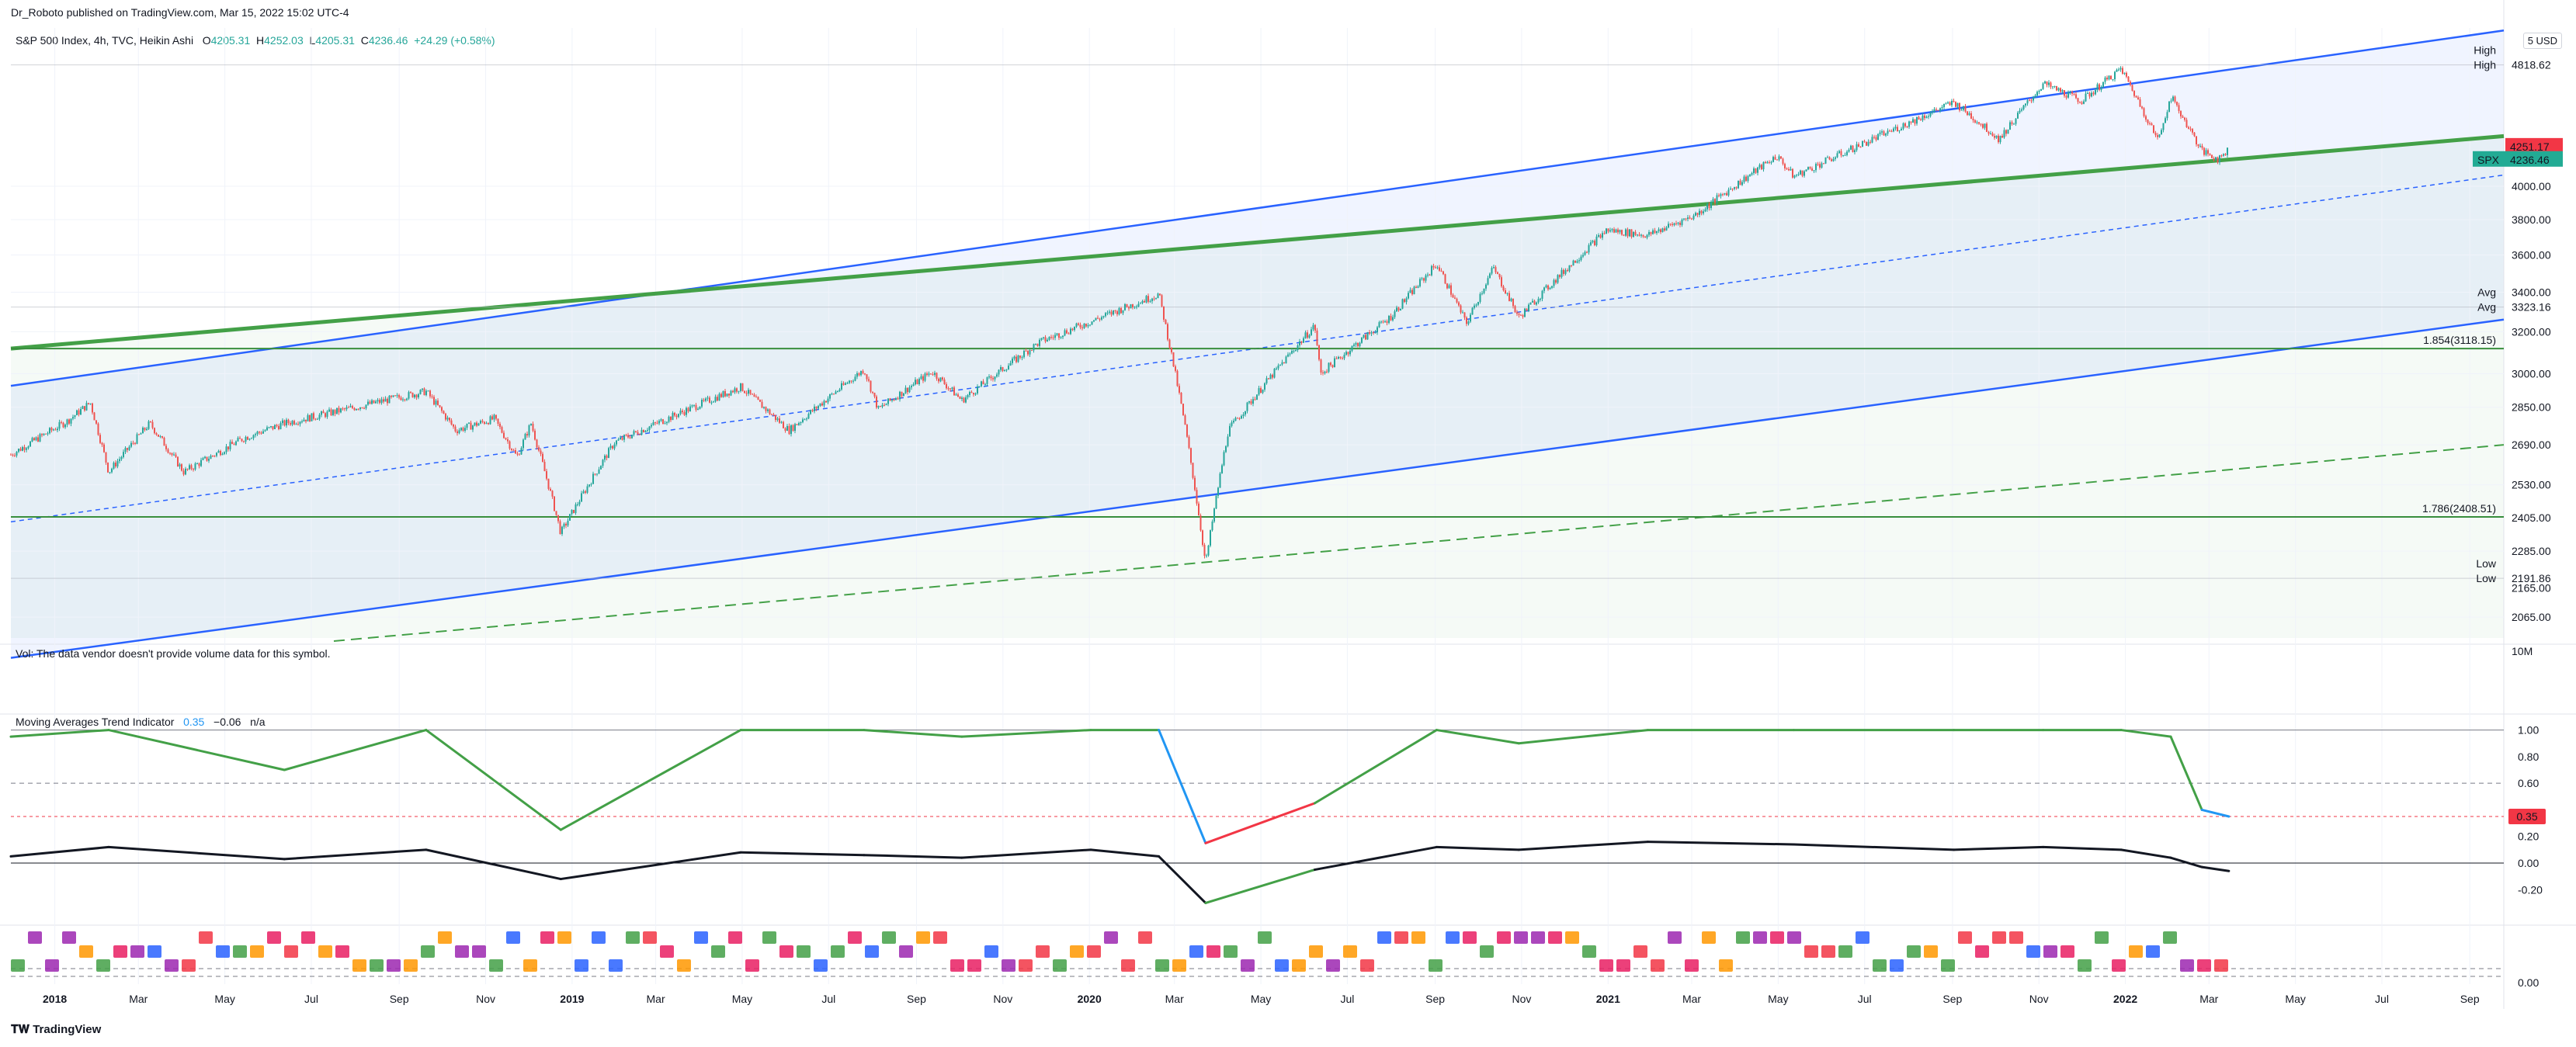 This screenshot has width=2576, height=1047. Describe the element at coordinates (2531, 587) in the screenshot. I see `price-tick-label: 2165.00` at that location.